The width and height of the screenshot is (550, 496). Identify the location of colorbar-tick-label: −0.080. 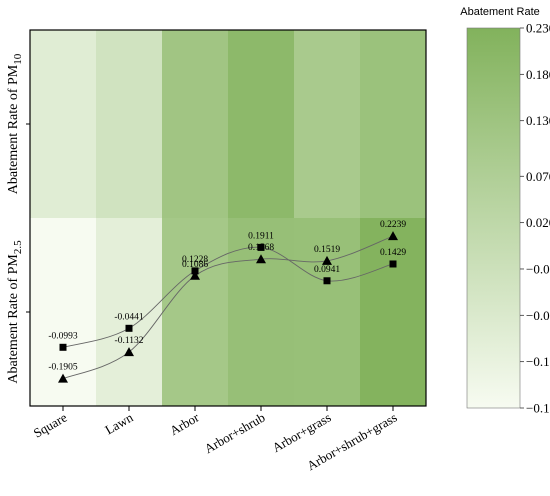
(538, 315).